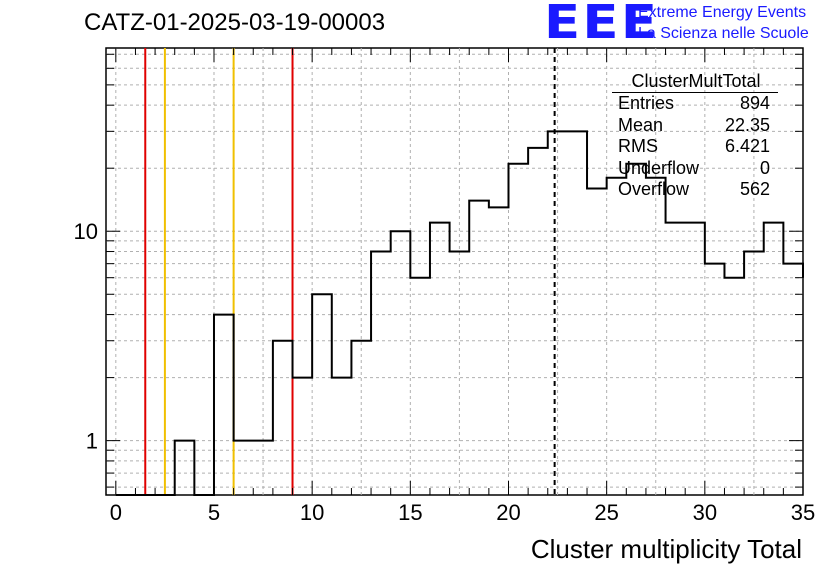  I want to click on x-tick-label: 5, so click(214, 512).